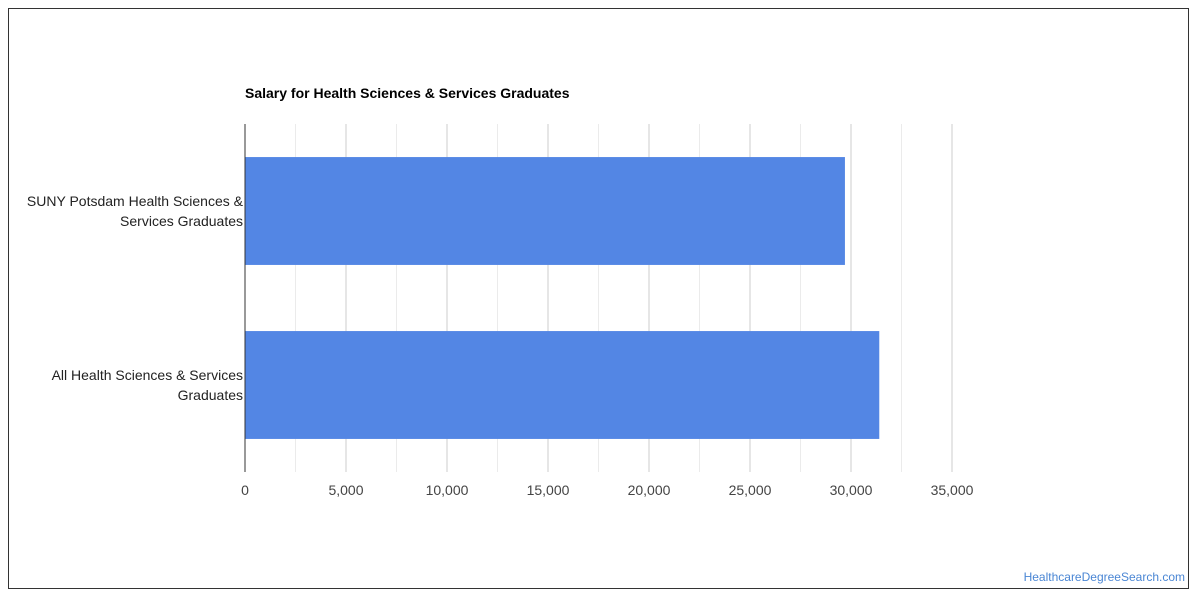 The height and width of the screenshot is (600, 1200). What do you see at coordinates (181, 221) in the screenshot?
I see `category-label: Services Graduates` at bounding box center [181, 221].